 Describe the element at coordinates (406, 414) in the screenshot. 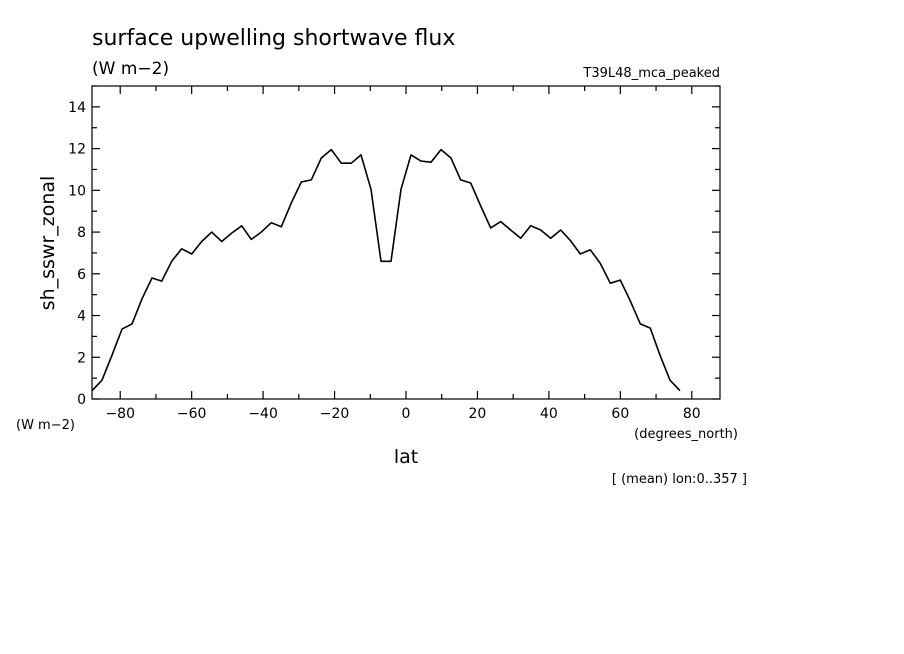

I see `x-tick-label: 0` at that location.